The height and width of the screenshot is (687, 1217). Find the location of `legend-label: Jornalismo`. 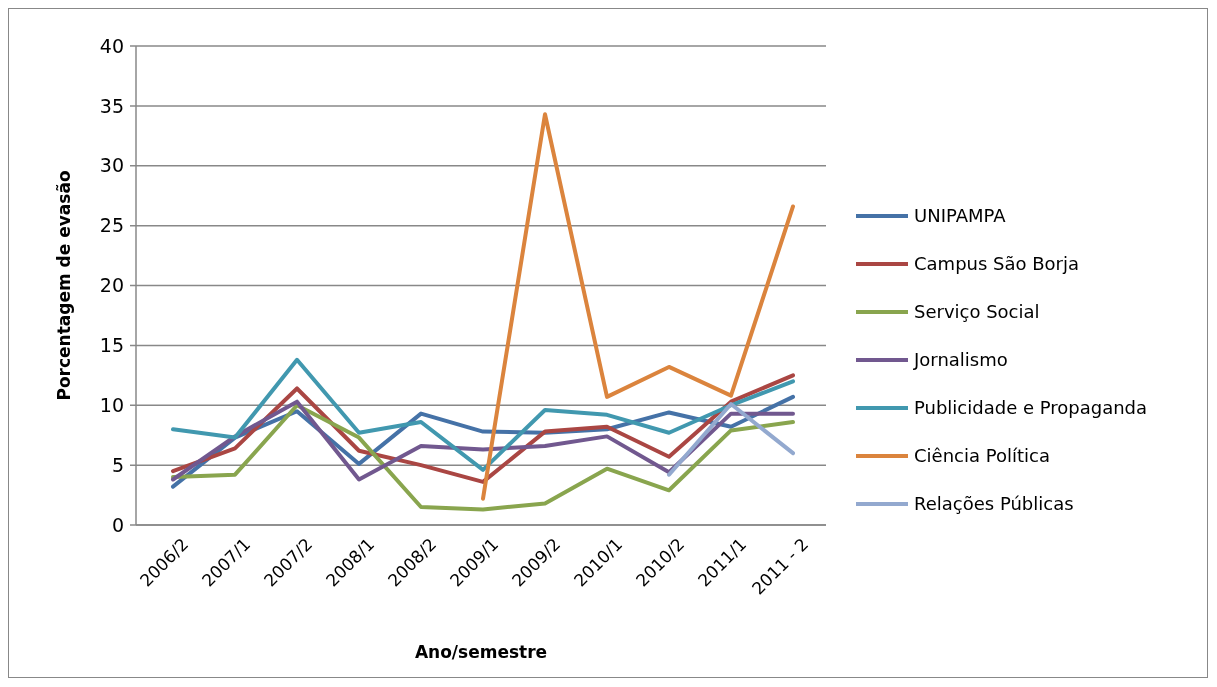

legend-label: Jornalismo is located at coordinates (960, 360).